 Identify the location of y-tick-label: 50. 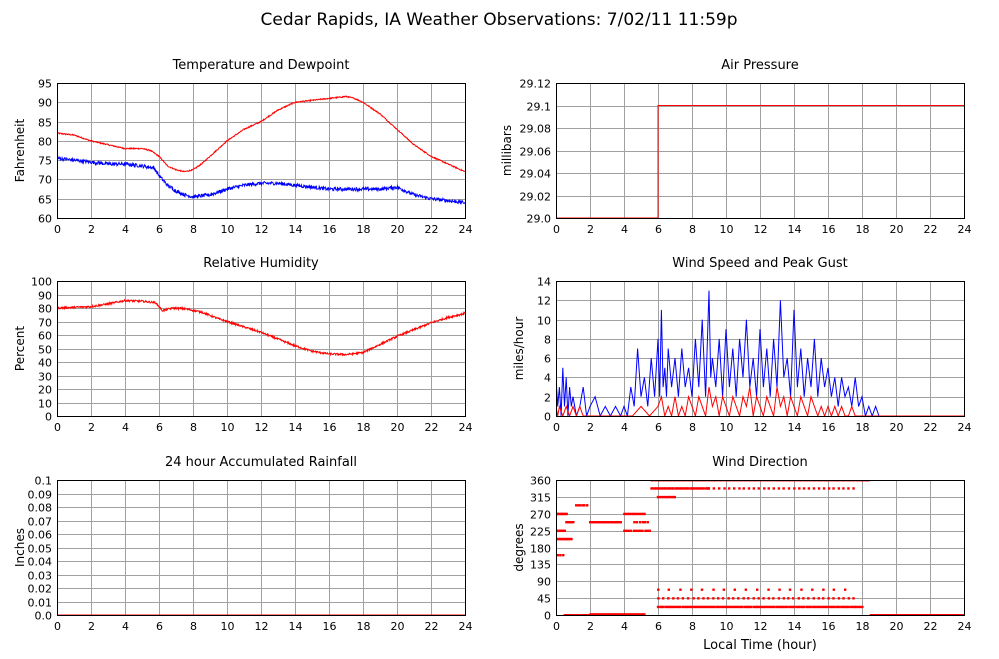
(45, 350).